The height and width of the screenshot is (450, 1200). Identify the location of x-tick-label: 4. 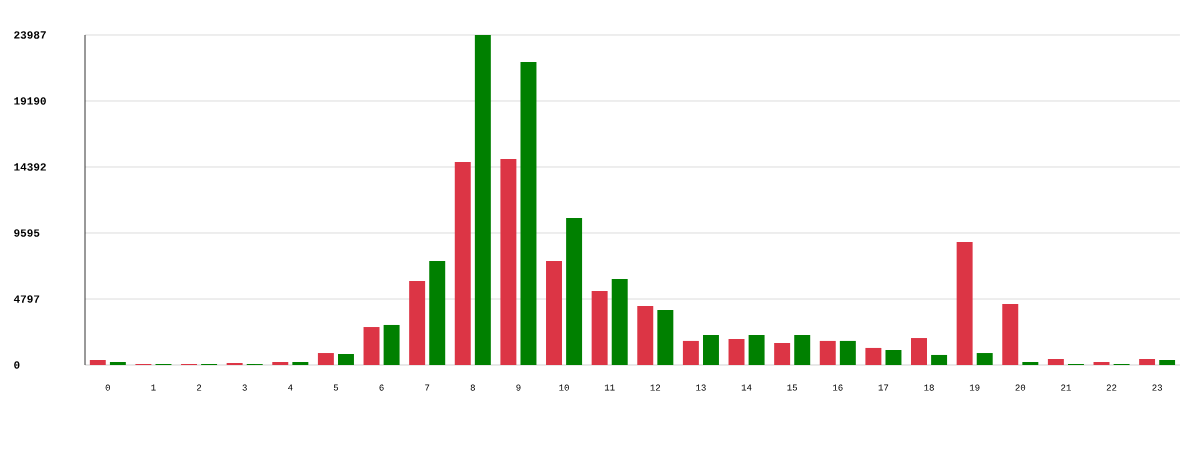
(290, 387).